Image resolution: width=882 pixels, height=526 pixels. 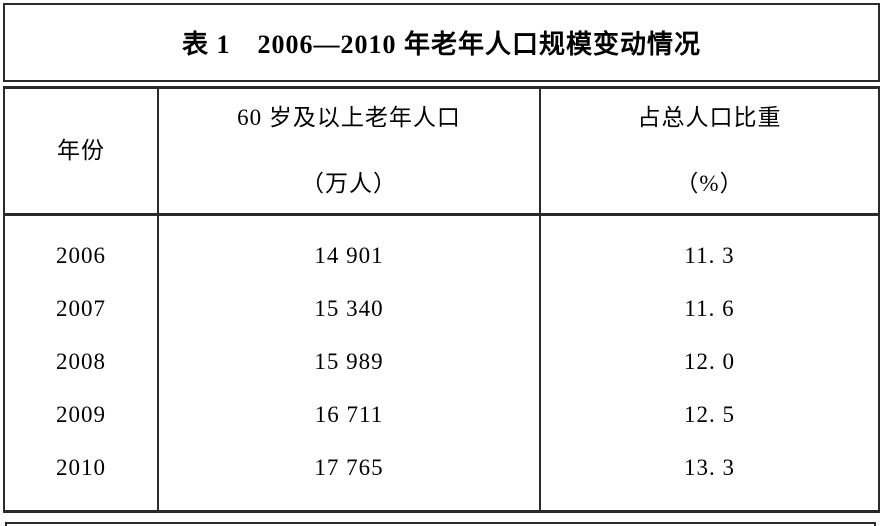 What do you see at coordinates (709, 467) in the screenshot?
I see `share-cell: 13. 3` at bounding box center [709, 467].